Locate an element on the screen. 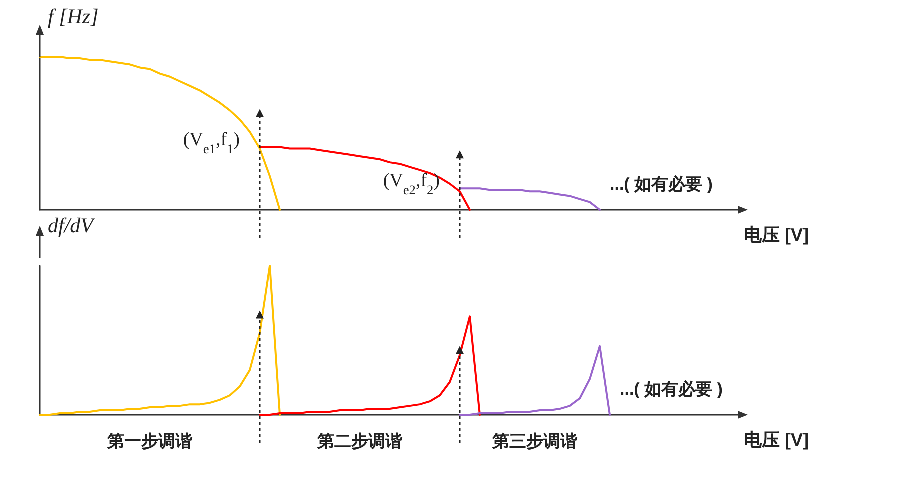 The image size is (898, 485). y-axis-title: df/dV is located at coordinates (72, 226).